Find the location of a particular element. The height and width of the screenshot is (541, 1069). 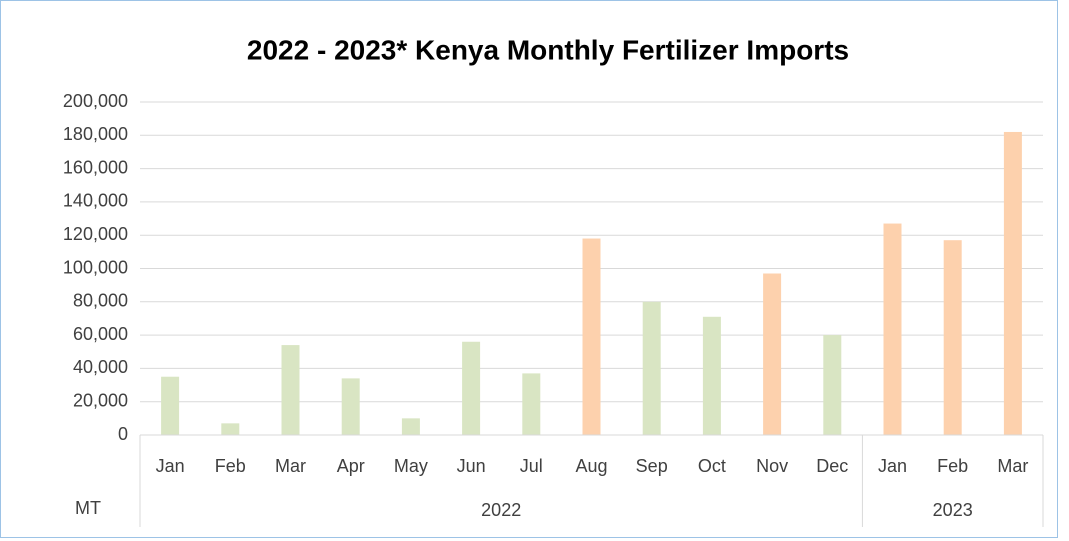

x-tick-label: May is located at coordinates (411, 466).